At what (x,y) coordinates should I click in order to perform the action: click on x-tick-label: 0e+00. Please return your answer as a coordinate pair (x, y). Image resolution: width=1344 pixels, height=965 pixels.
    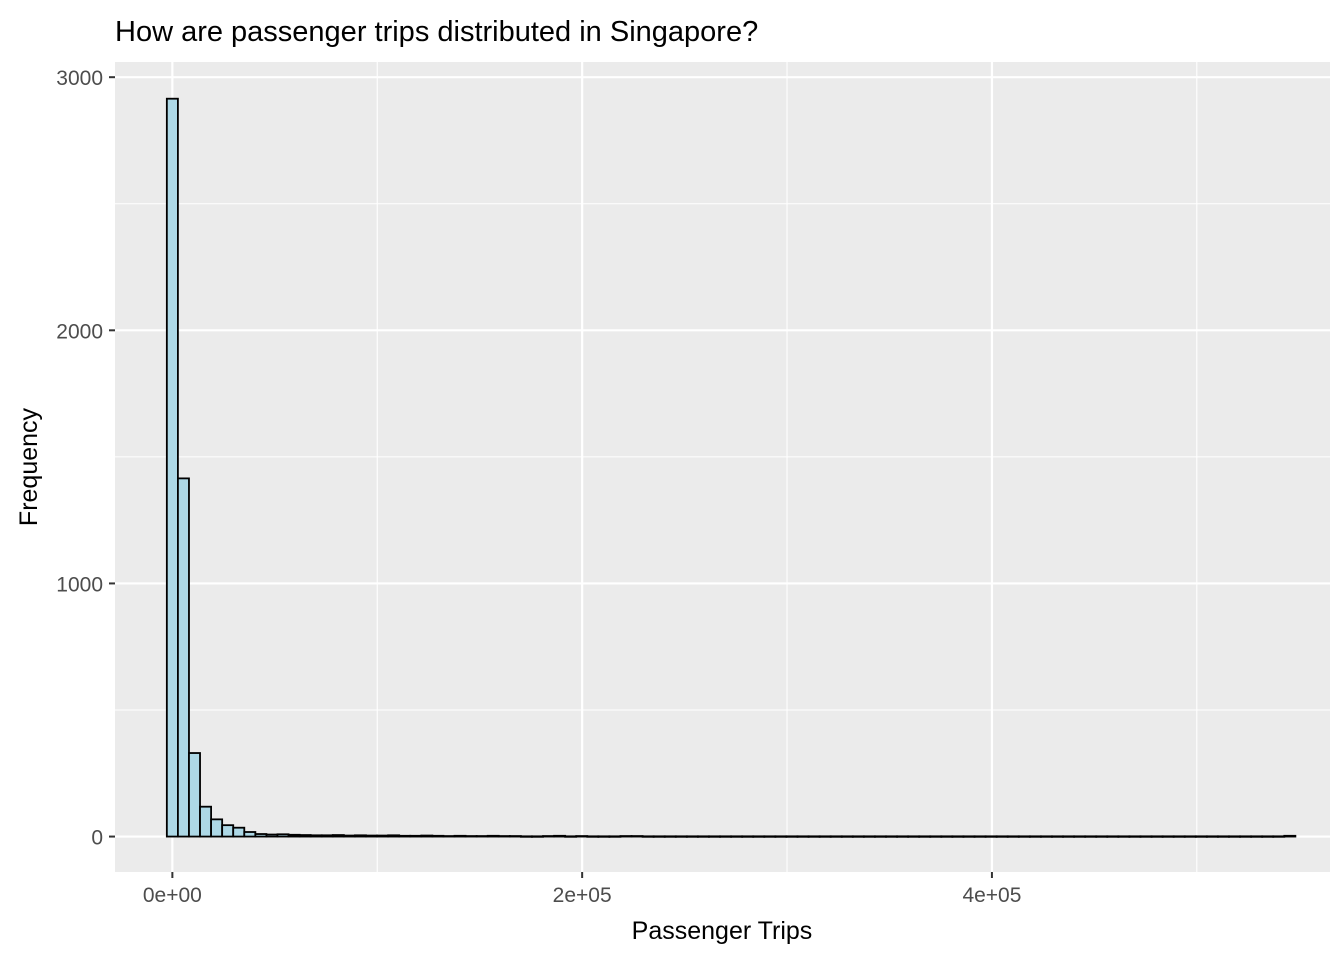
    Looking at the image, I should click on (172, 895).